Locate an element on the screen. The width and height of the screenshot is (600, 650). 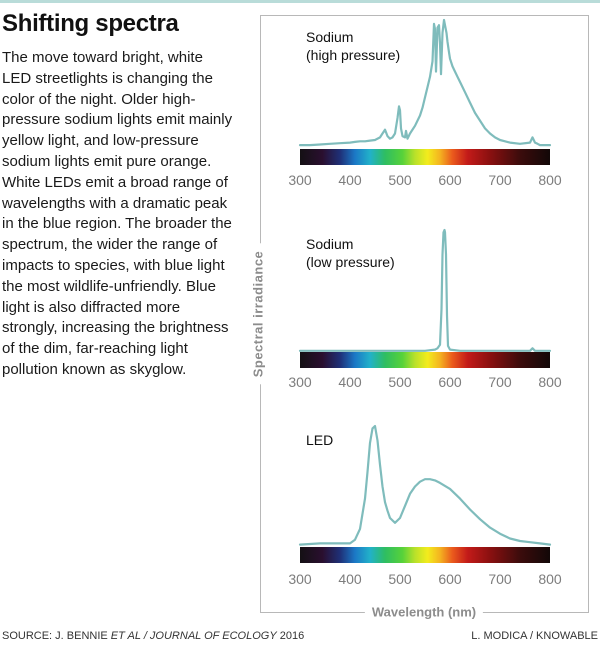
source-italic: ET AL / JOURNAL OF ECOLOGY is located at coordinates (193, 636).